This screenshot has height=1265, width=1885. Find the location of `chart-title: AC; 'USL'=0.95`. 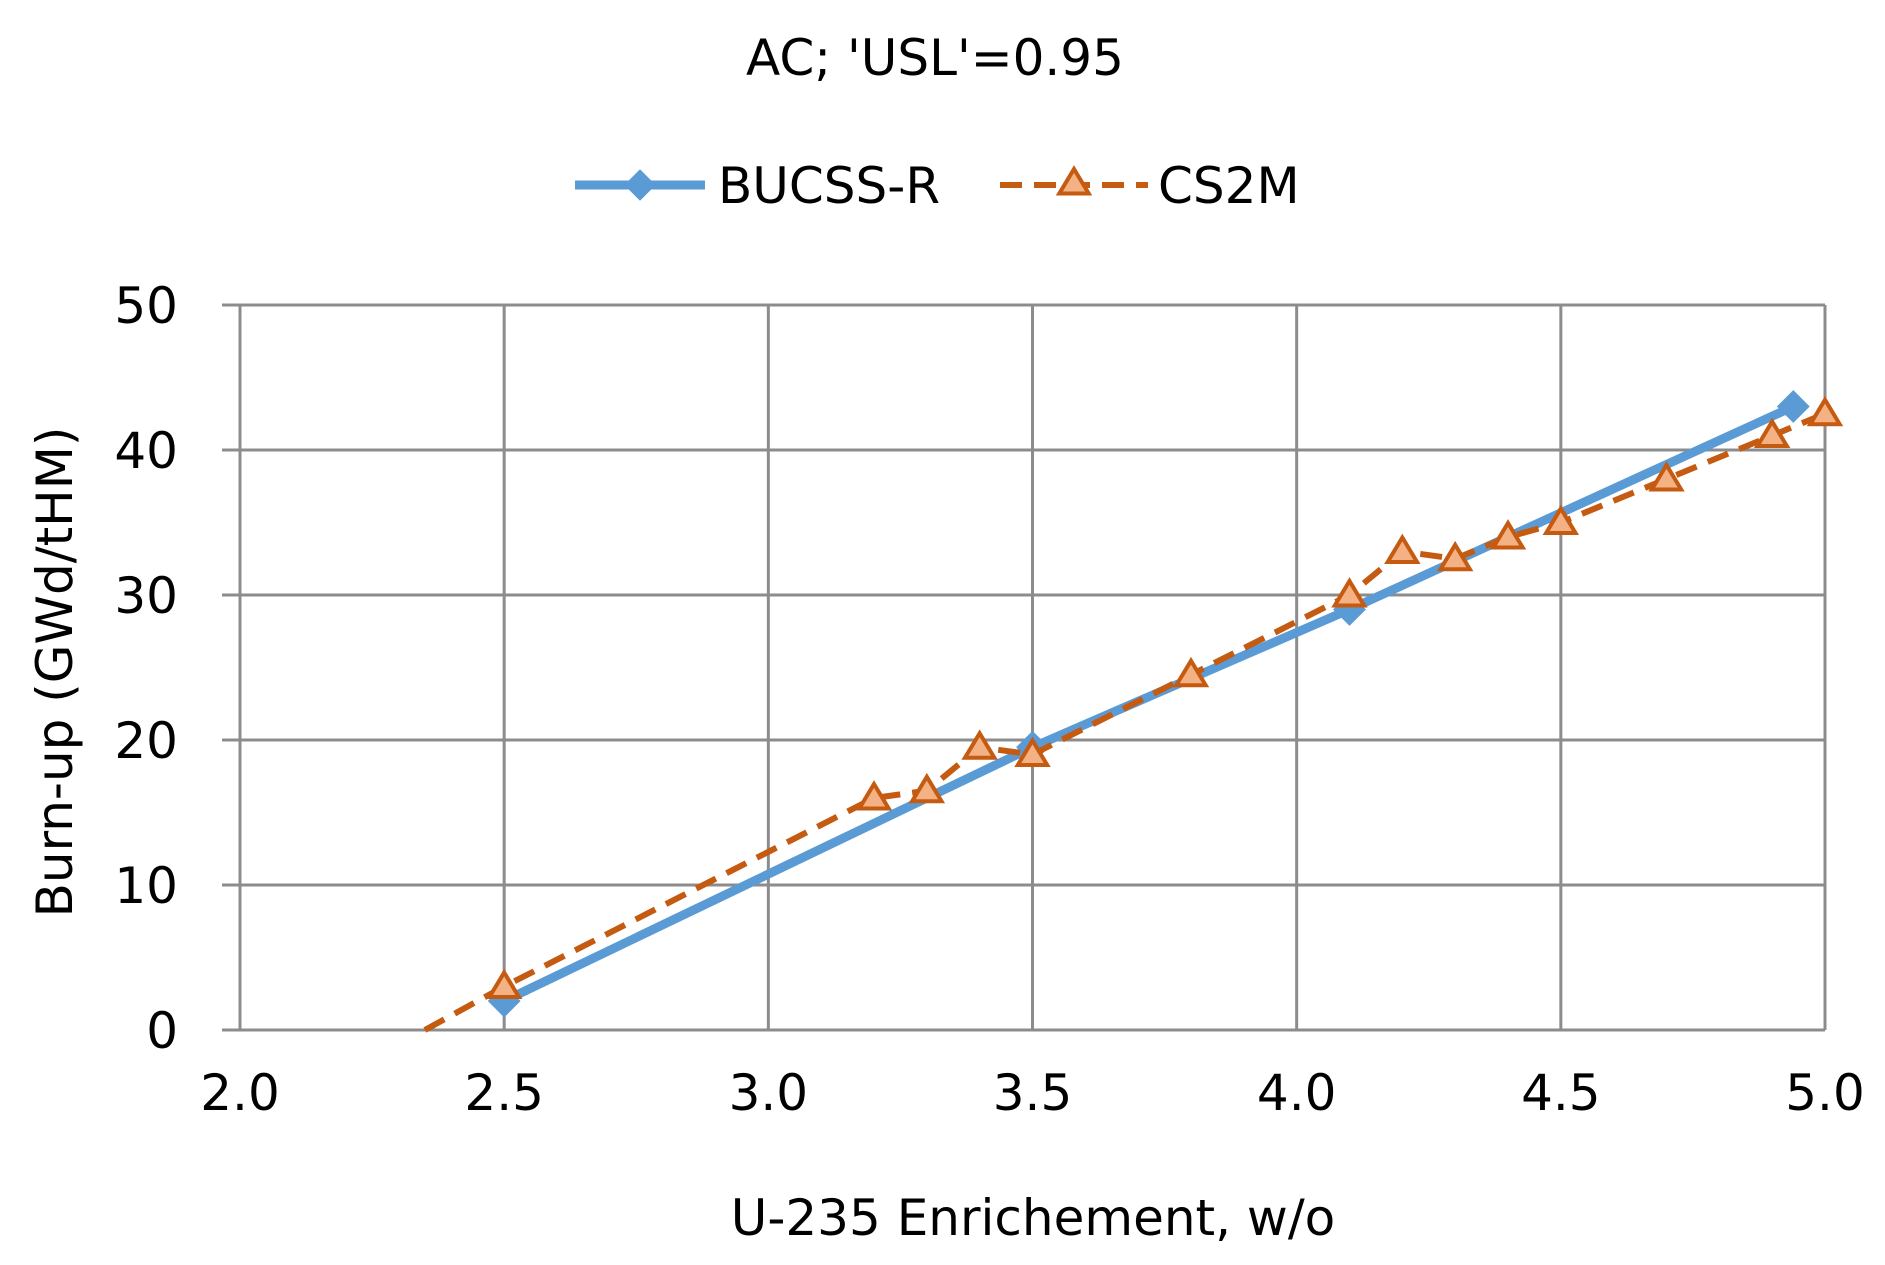

chart-title: AC; 'USL'=0.95 is located at coordinates (935, 58).